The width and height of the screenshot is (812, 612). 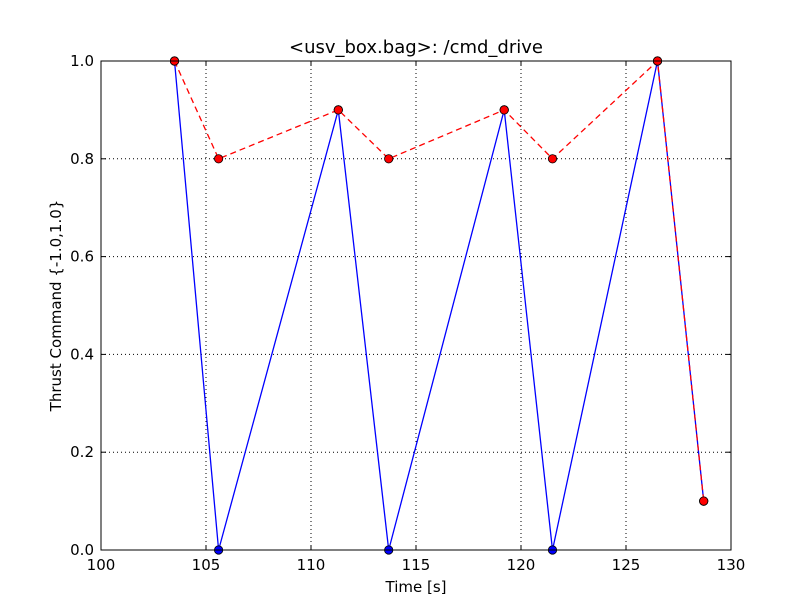 I want to click on y-tick-label: 0.4, so click(x=82, y=354).